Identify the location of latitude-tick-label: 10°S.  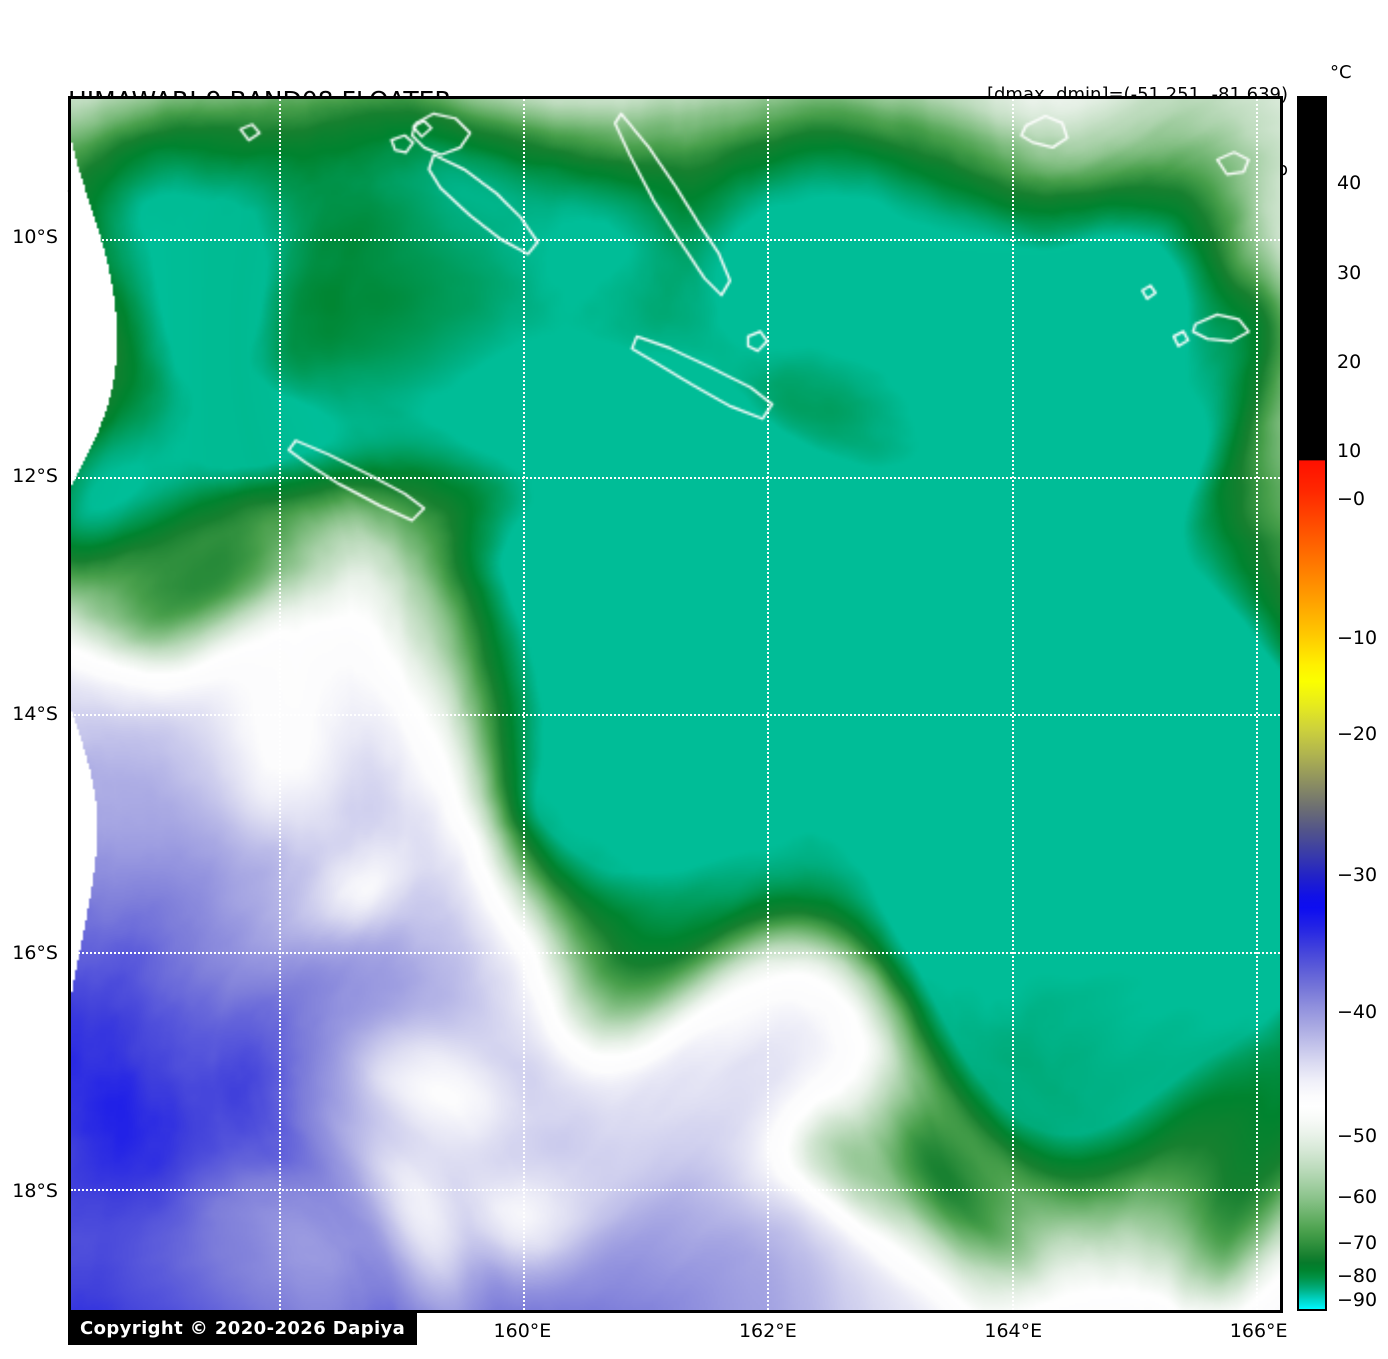
(35, 237).